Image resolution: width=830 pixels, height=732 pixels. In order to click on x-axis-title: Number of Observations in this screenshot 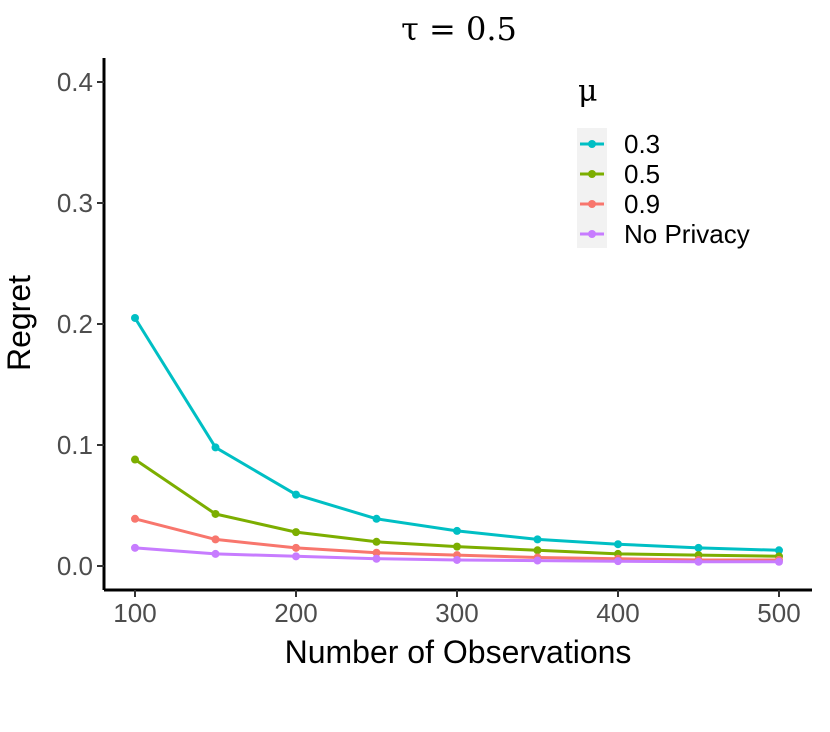, I will do `click(458, 652)`.